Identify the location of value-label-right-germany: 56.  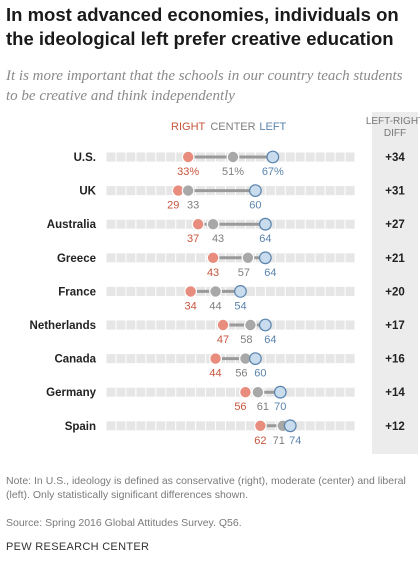
(240, 407).